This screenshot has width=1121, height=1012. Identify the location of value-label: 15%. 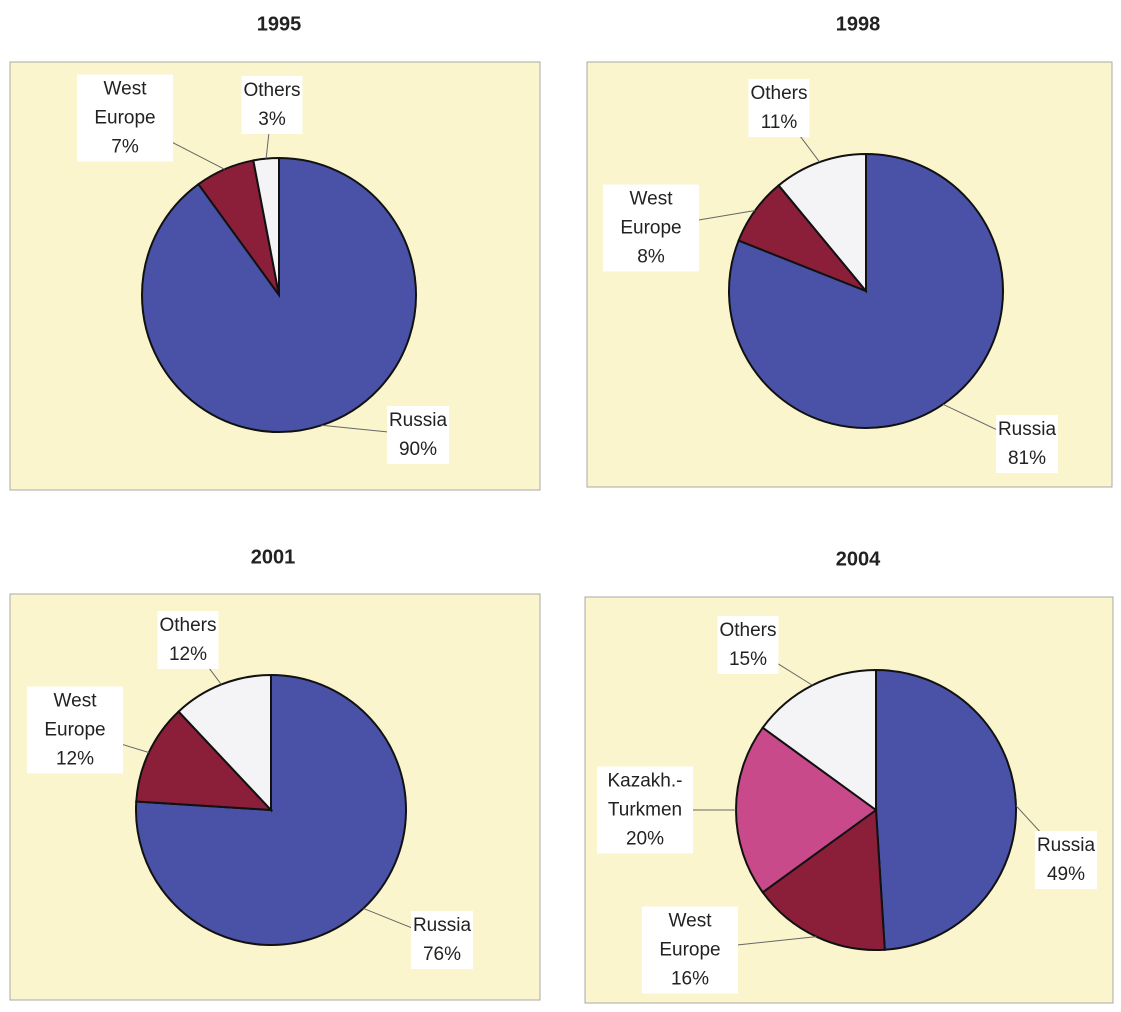
(748, 659).